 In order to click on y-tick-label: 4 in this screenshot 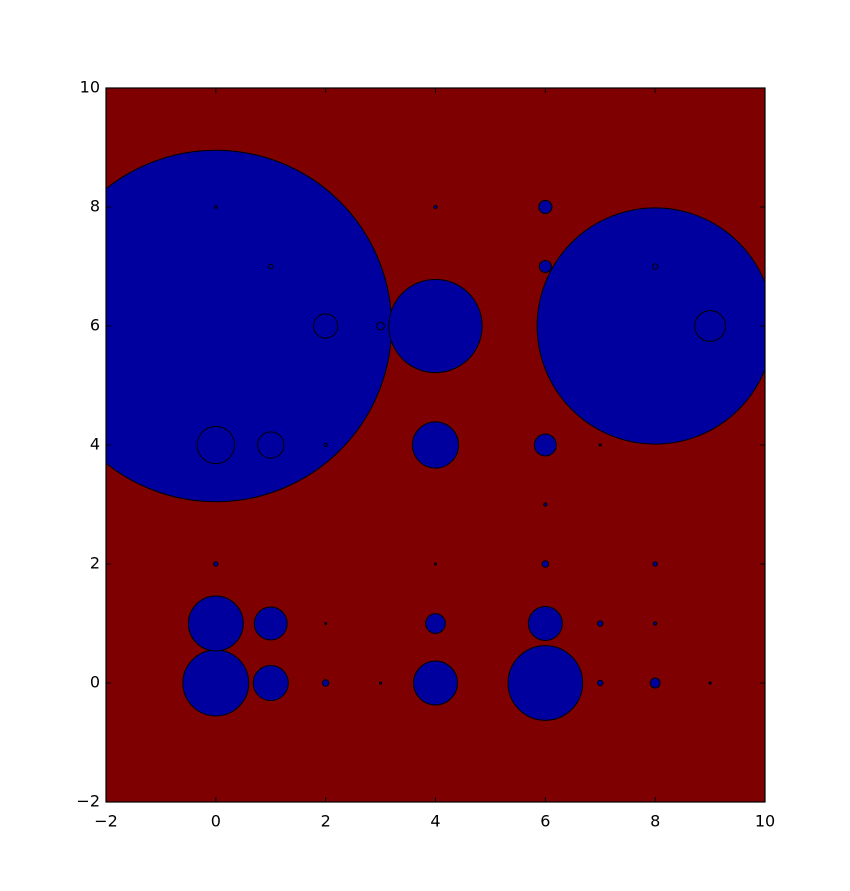, I will do `click(95, 444)`.